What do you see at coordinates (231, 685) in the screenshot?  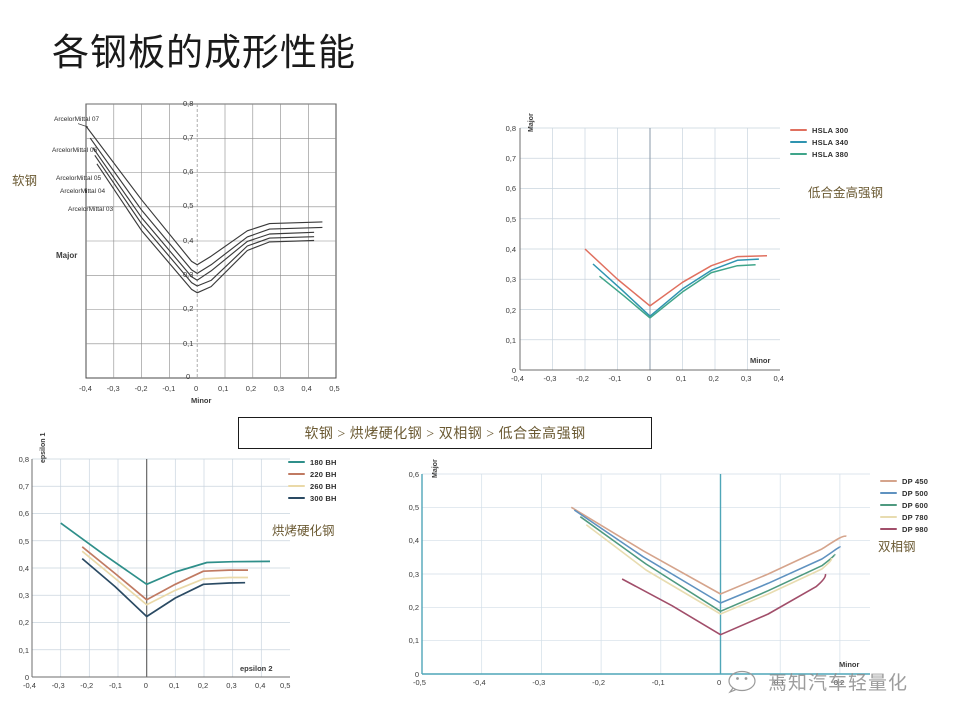 I see `x-tick-0-3: 0,3` at bounding box center [231, 685].